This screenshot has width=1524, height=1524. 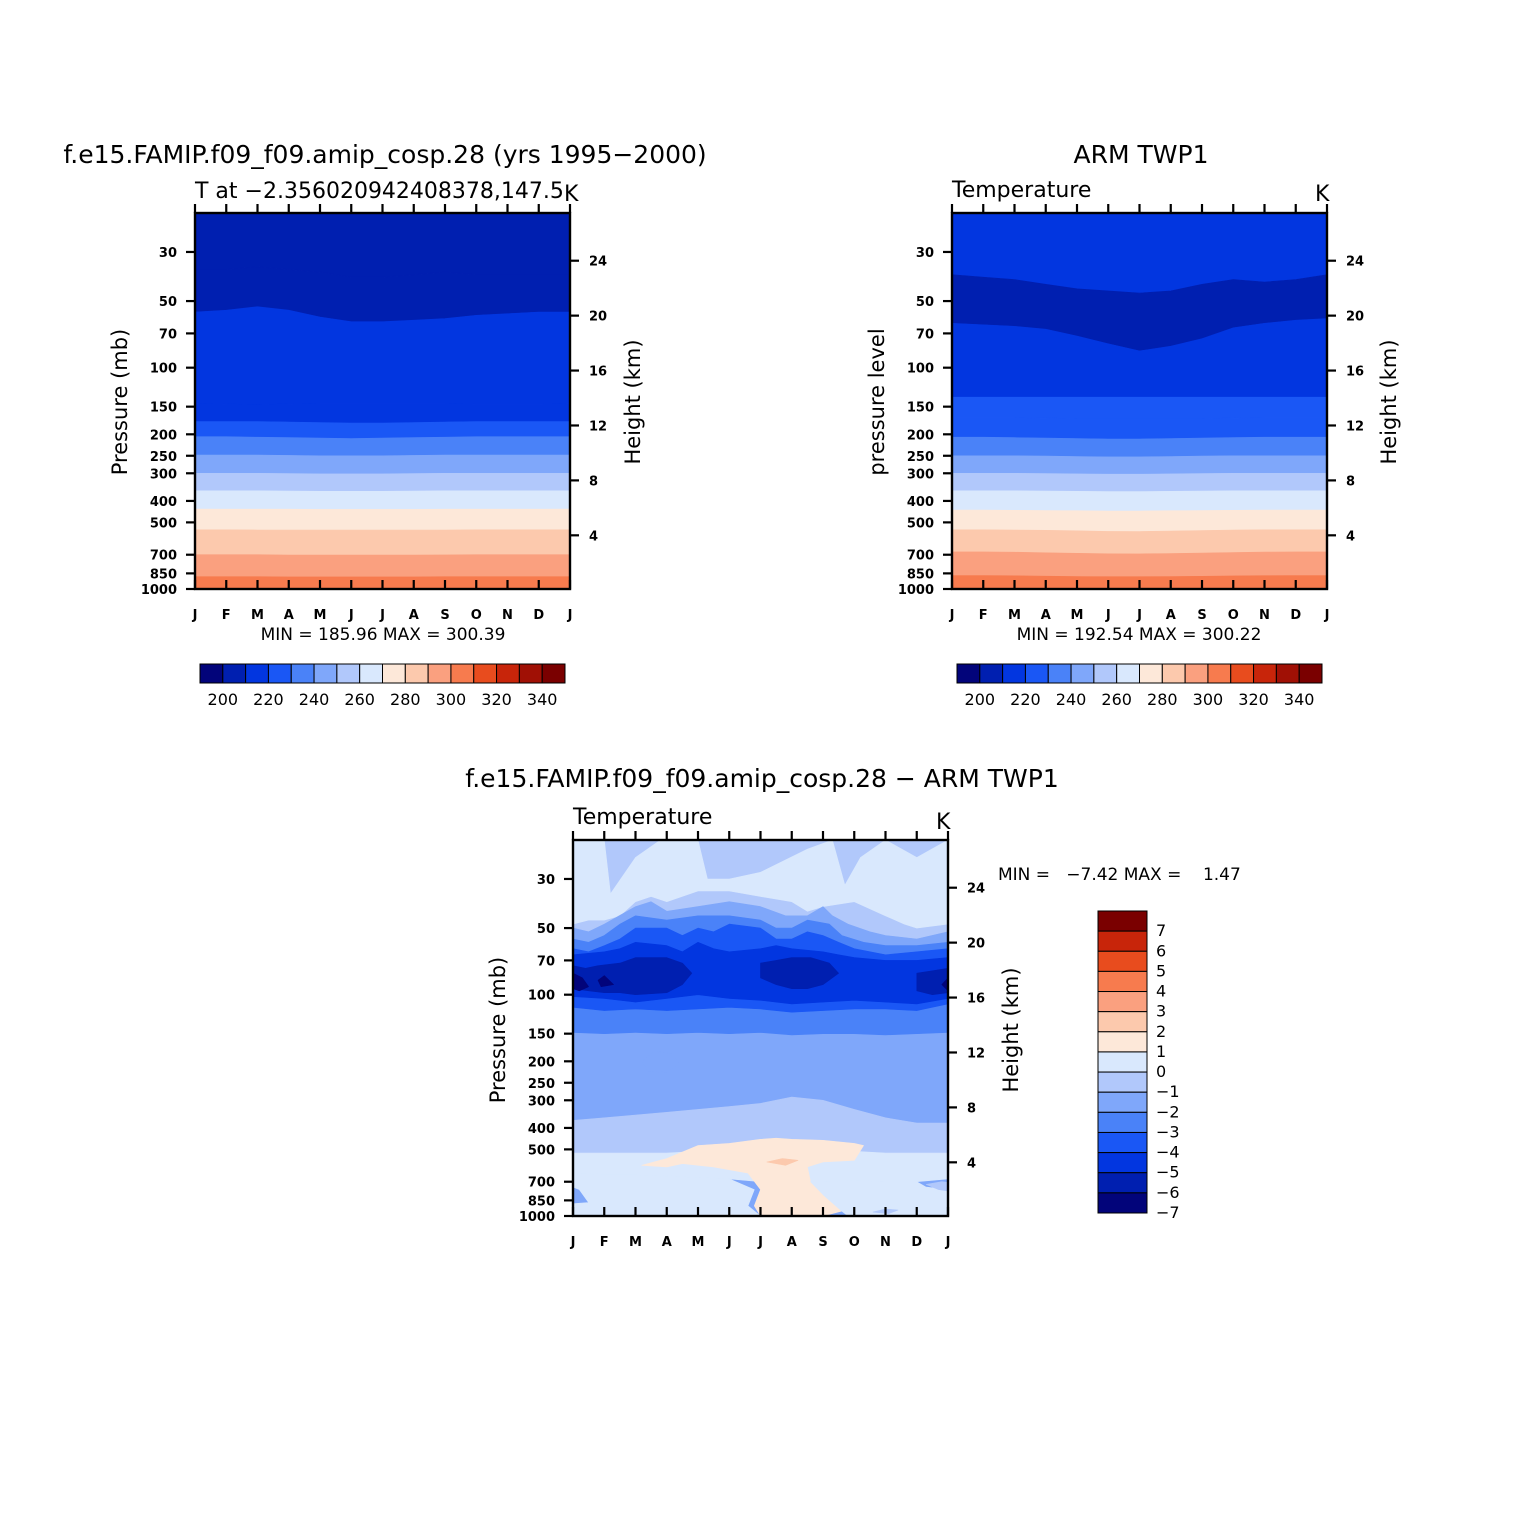 What do you see at coordinates (792, 1242) in the screenshot?
I see `difference-x-tick-label: A` at bounding box center [792, 1242].